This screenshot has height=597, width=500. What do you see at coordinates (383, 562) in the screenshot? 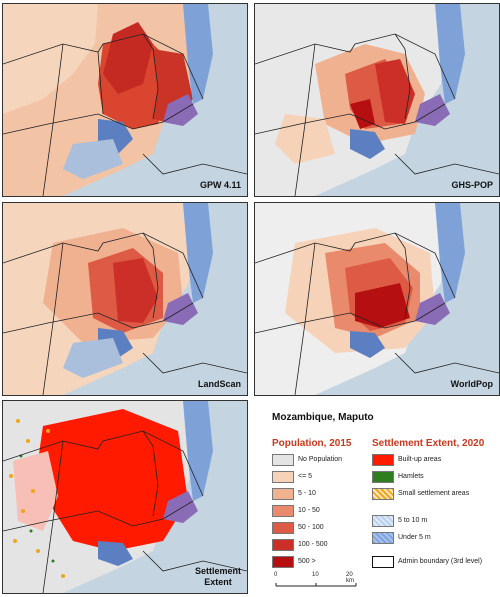
I see `swatch-admin-boundary` at bounding box center [383, 562].